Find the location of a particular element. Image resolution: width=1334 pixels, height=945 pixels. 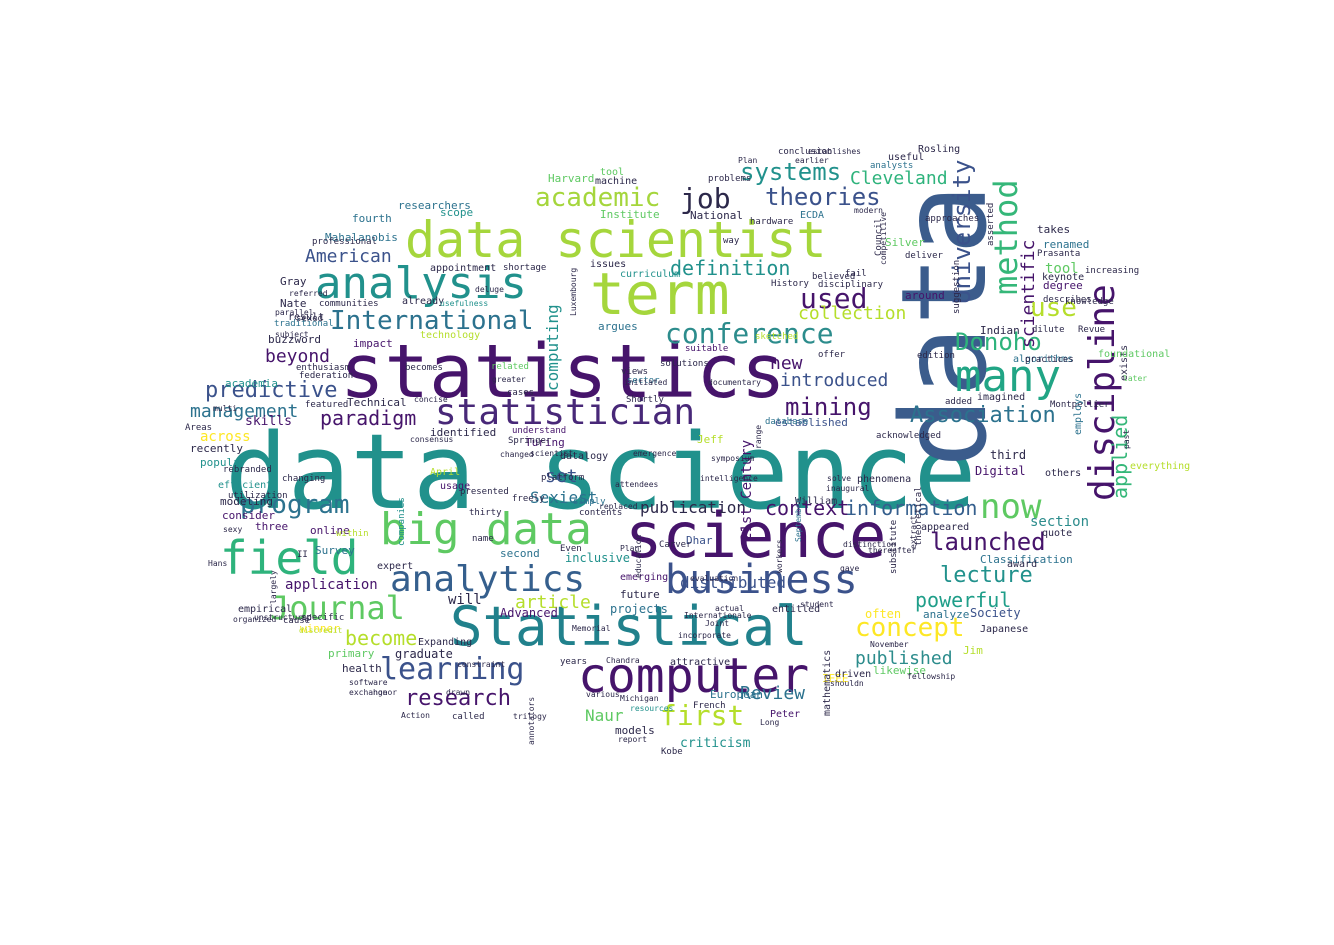

word-powerful: powerful is located at coordinates (963, 600).